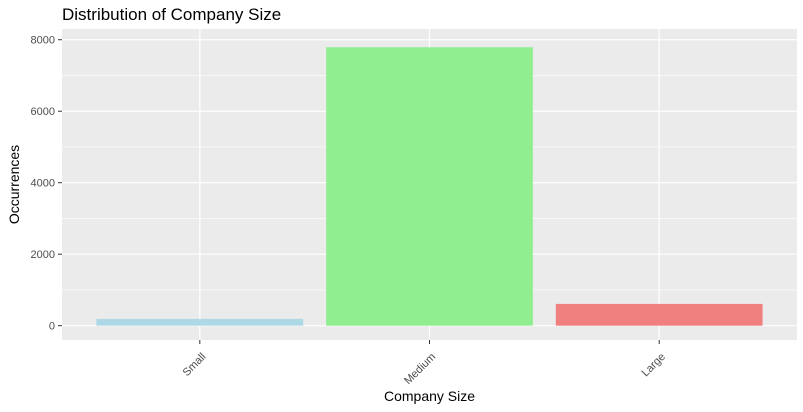 This screenshot has width=803, height=412. I want to click on y-axis: 0 2000 4000 6000 8000, so click(46, 184).